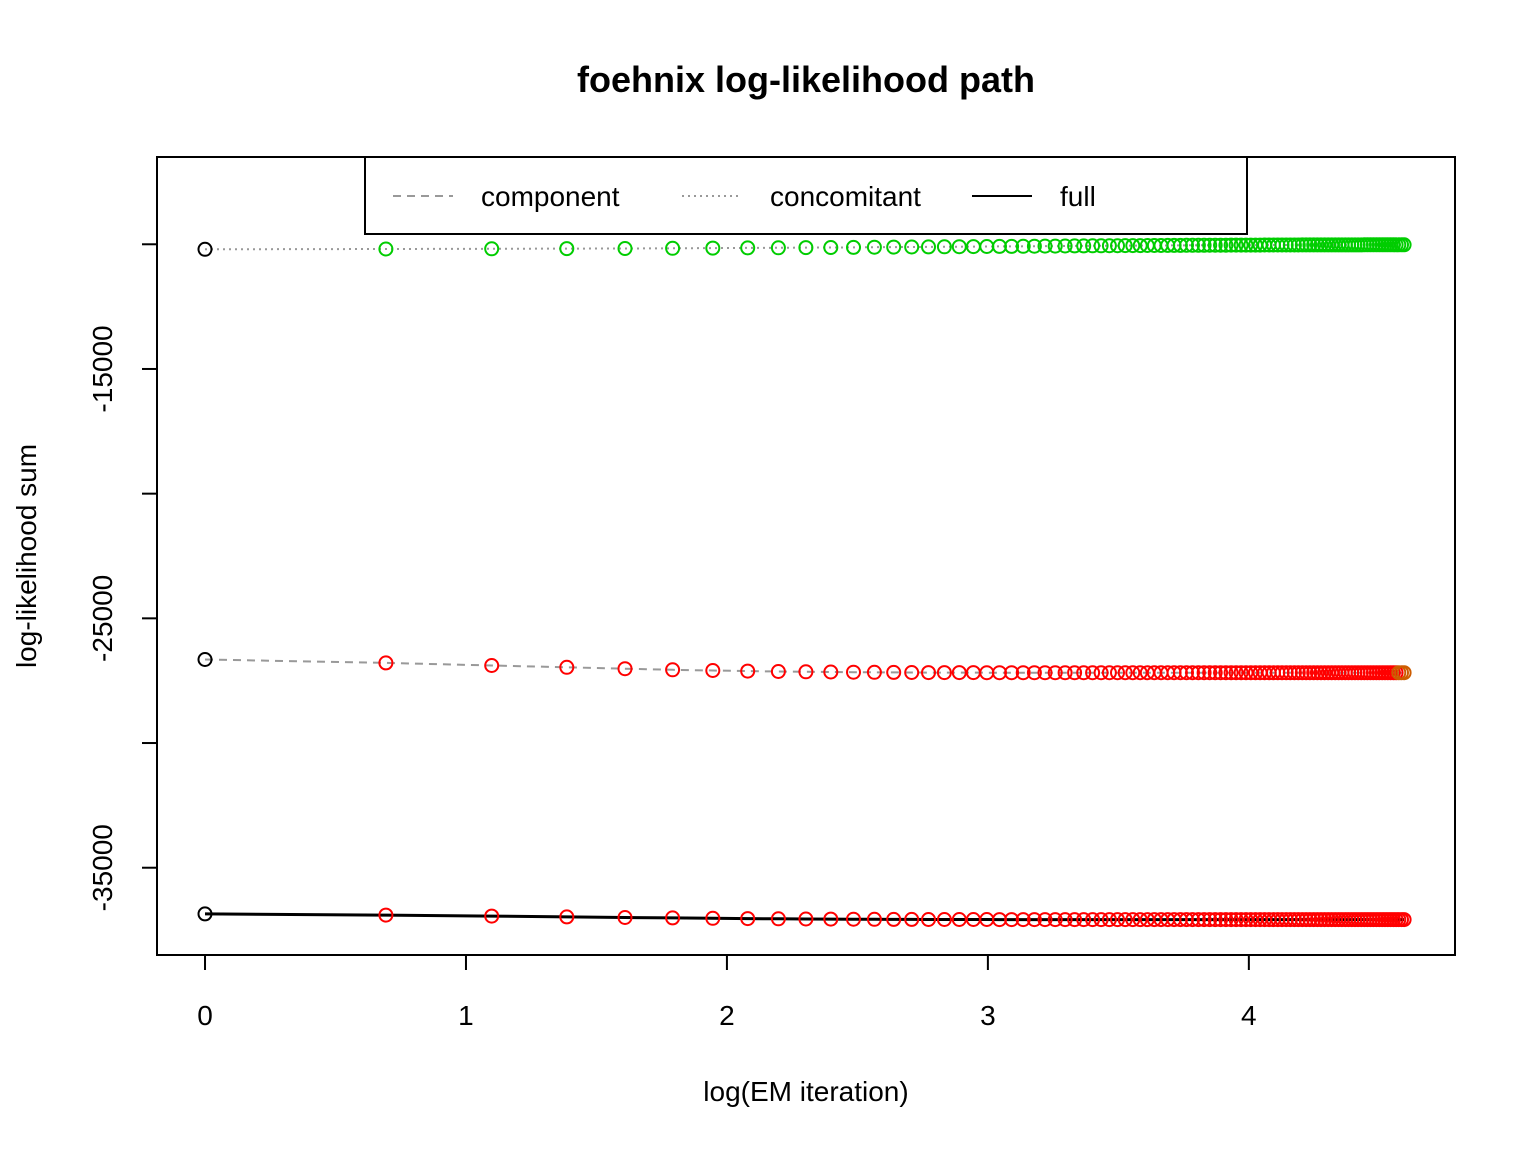 Image resolution: width=1536 pixels, height=1152 pixels. Describe the element at coordinates (727, 1015) in the screenshot. I see `x-tick-label: 2` at that location.